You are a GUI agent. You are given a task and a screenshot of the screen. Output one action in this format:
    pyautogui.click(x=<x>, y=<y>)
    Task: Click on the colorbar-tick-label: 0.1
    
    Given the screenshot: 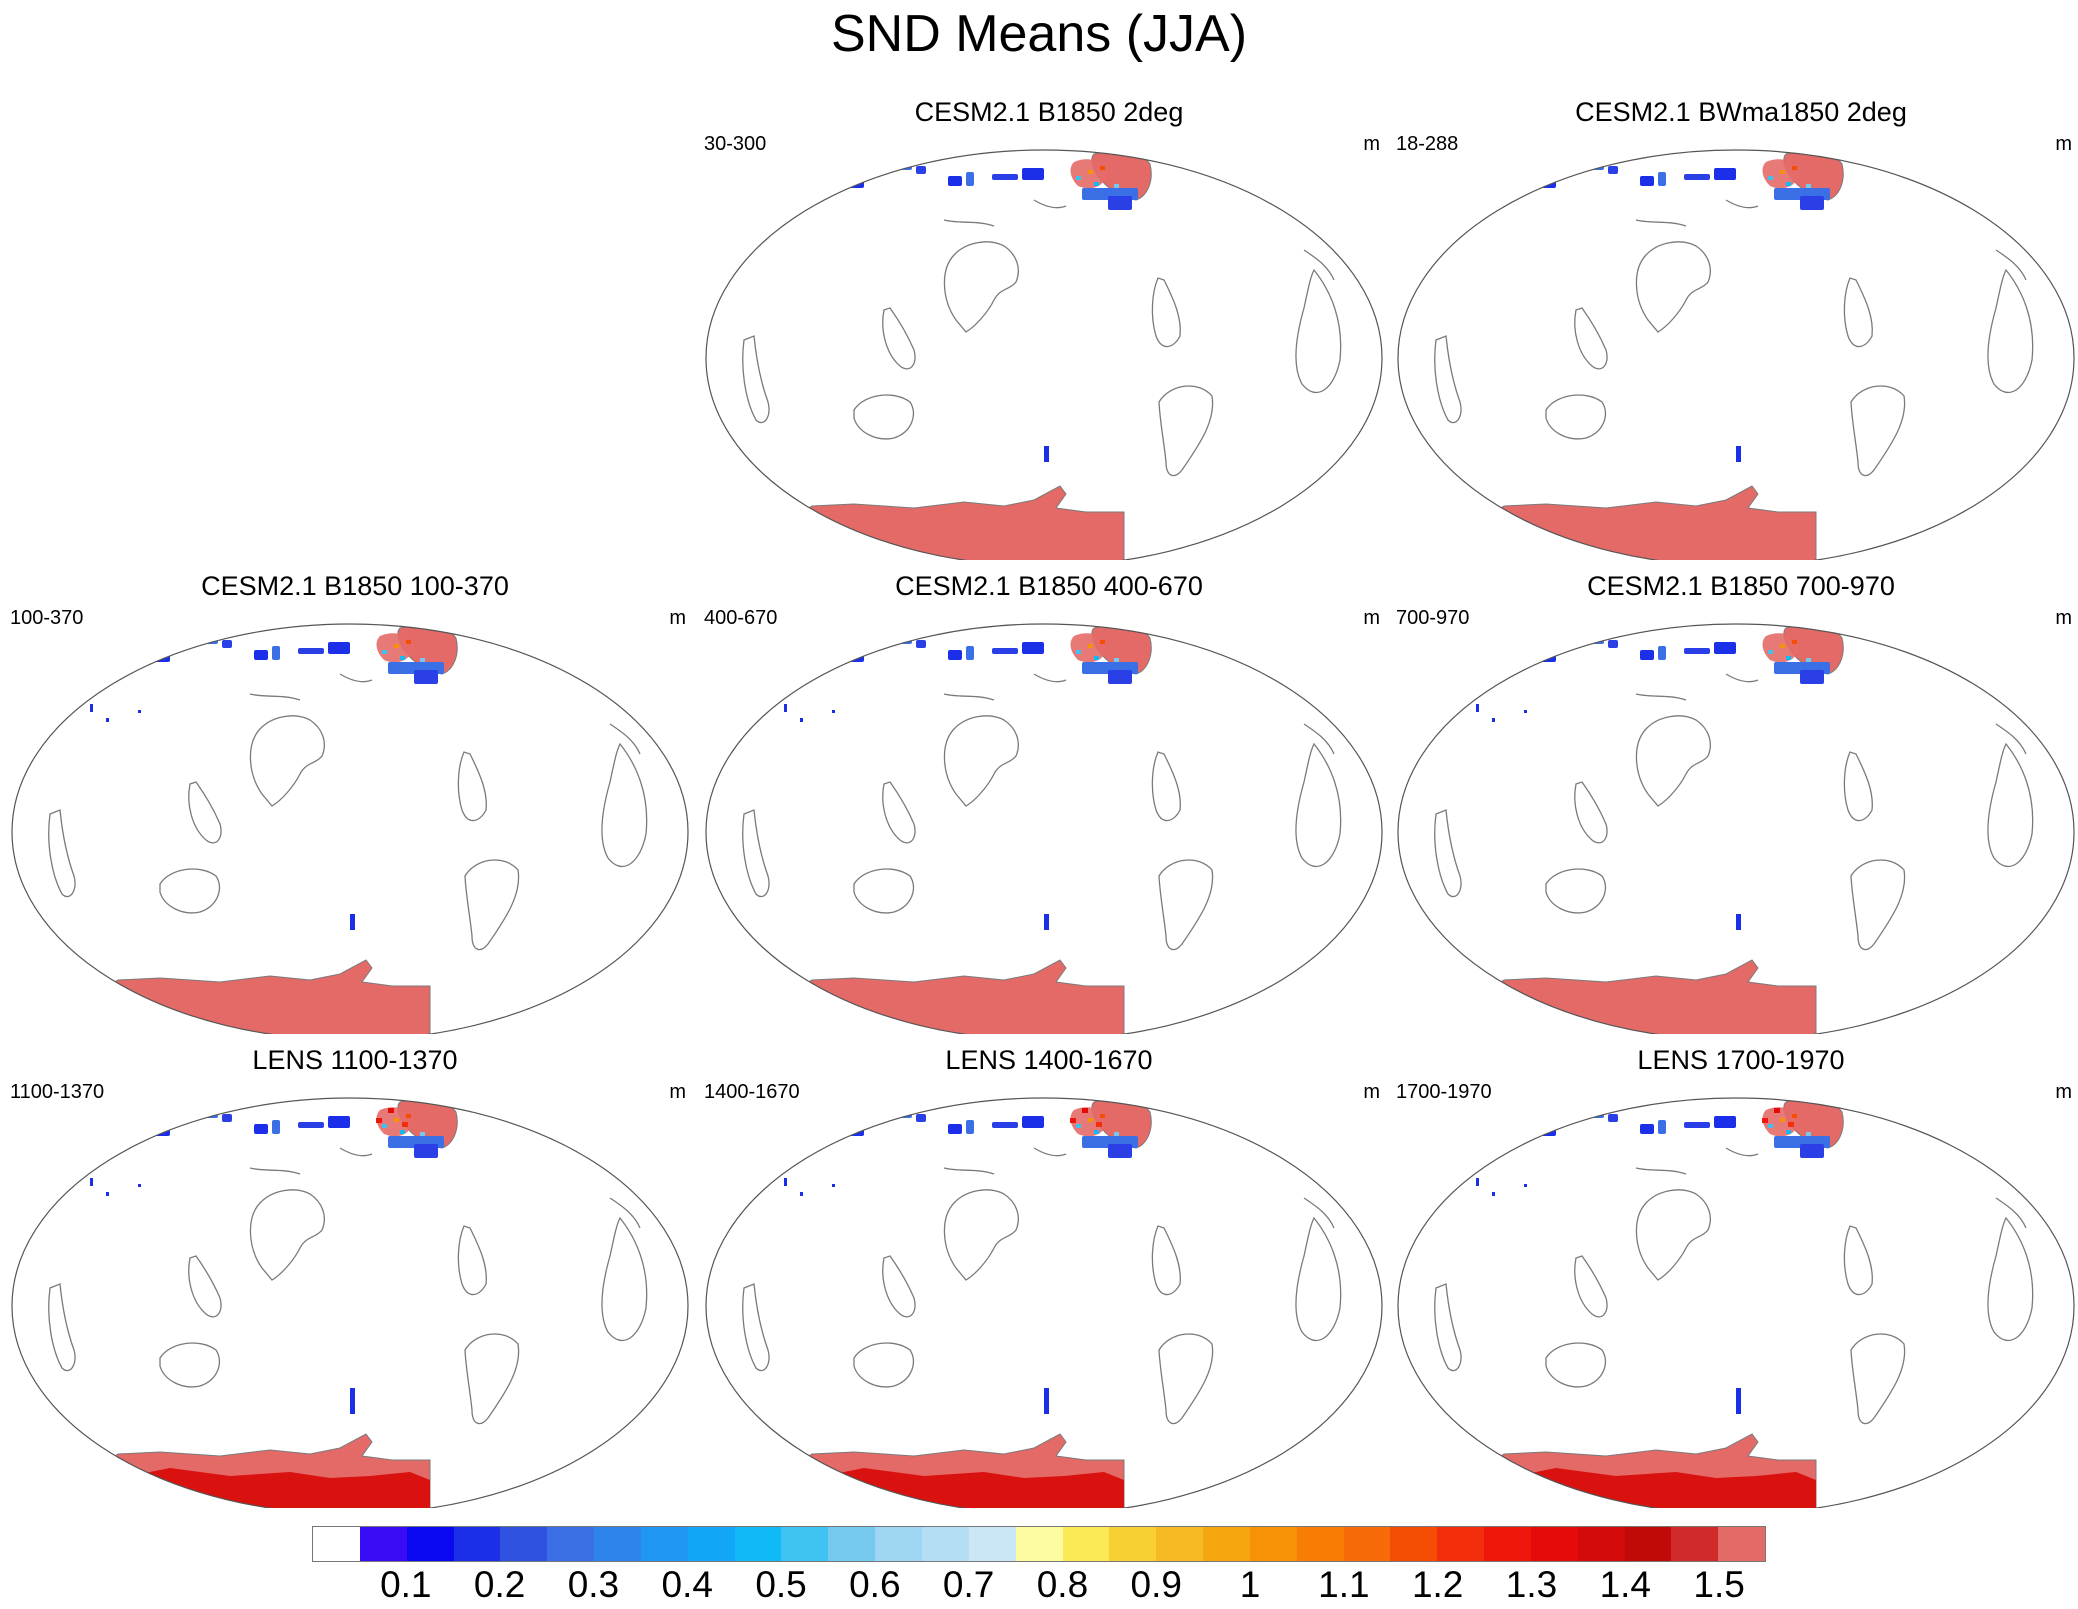 What is the action you would take?
    pyautogui.click(x=406, y=1584)
    